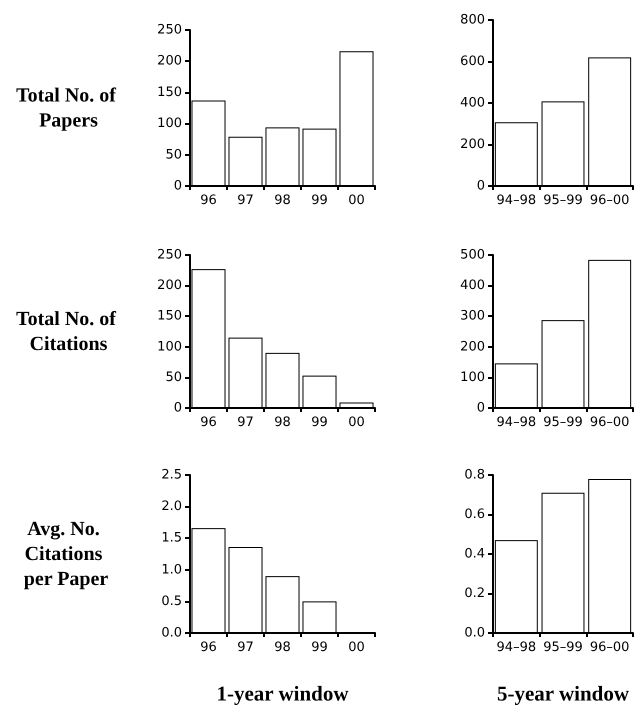  What do you see at coordinates (472, 255) in the screenshot?
I see `y-tick-label: 500` at bounding box center [472, 255].